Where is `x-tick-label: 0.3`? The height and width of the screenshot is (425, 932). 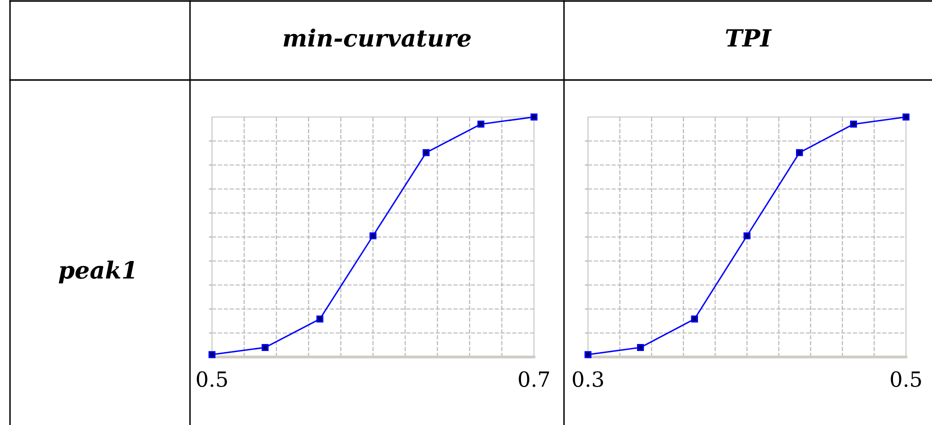
x-tick-label: 0.3 is located at coordinates (588, 379).